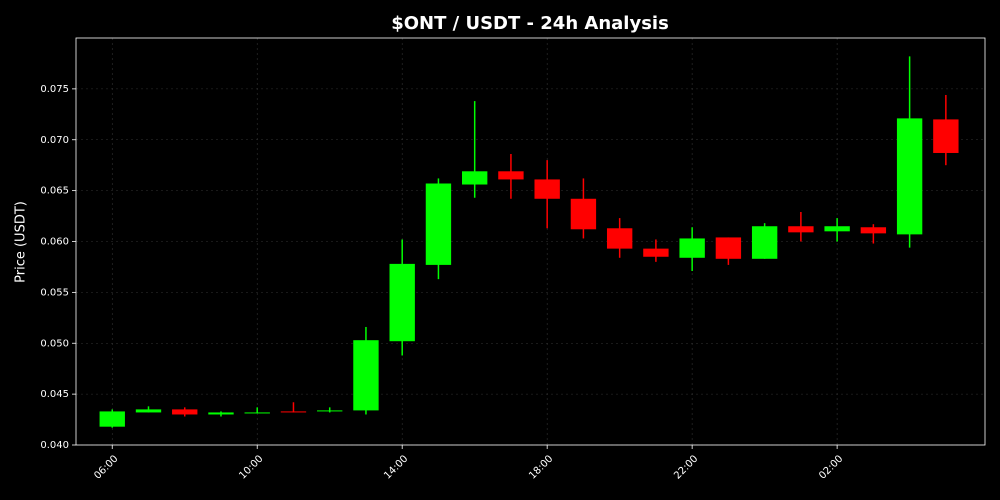 The height and width of the screenshot is (500, 1000). What do you see at coordinates (54, 242) in the screenshot?
I see `y-tick-label: 0.060` at bounding box center [54, 242].